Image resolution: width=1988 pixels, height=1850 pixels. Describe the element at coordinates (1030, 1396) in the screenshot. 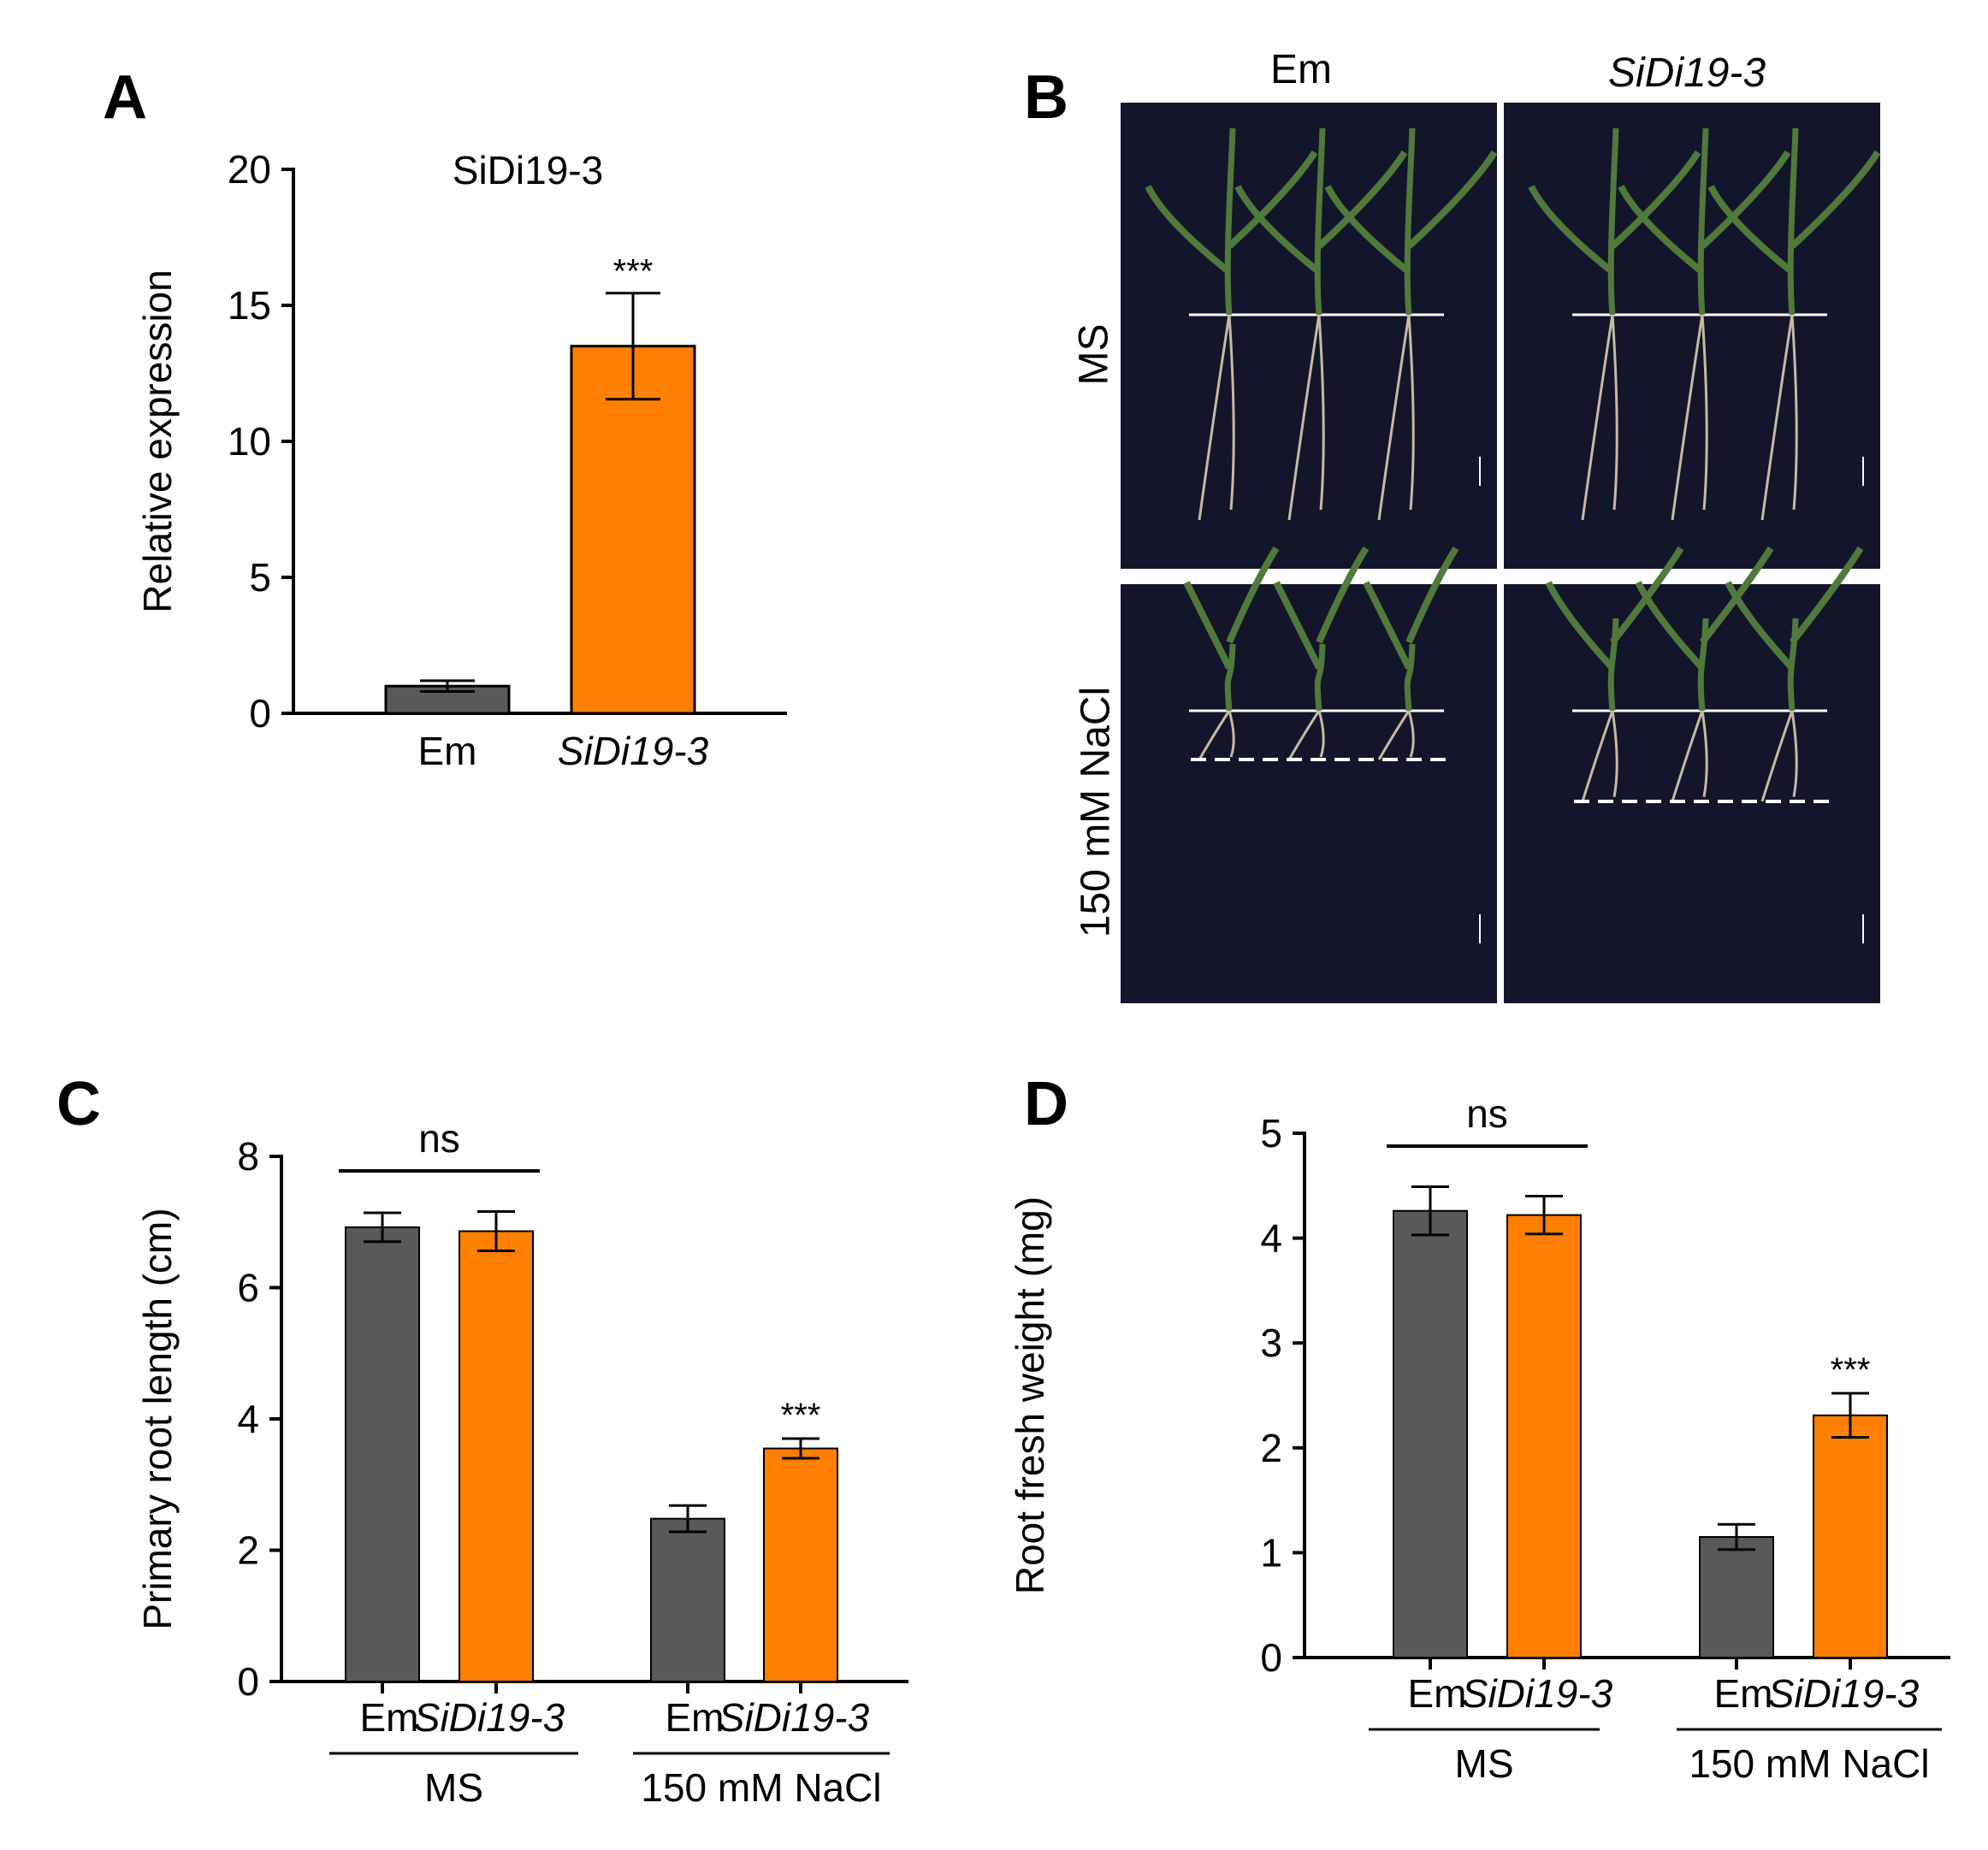

I see `y-axis-title: Root fresh weight (mg)` at that location.